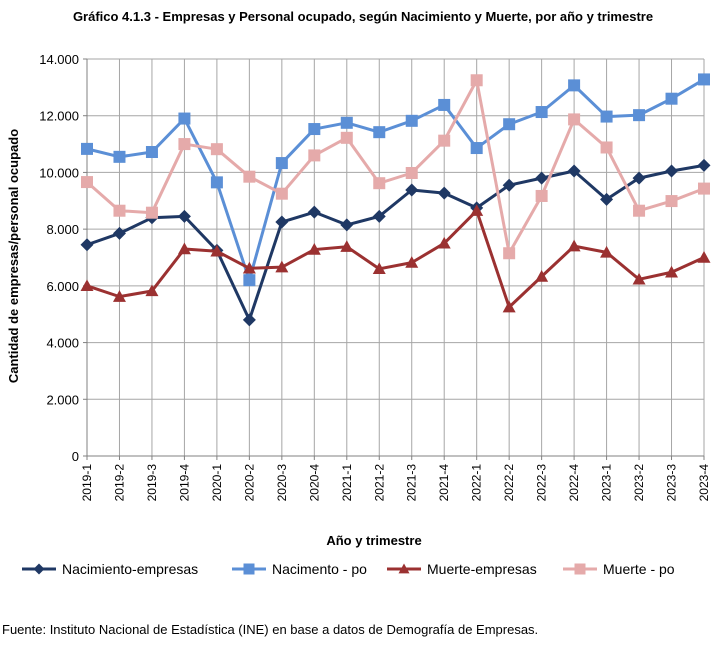  Describe the element at coordinates (59, 172) in the screenshot. I see `y-tick-label: 10.000` at that location.